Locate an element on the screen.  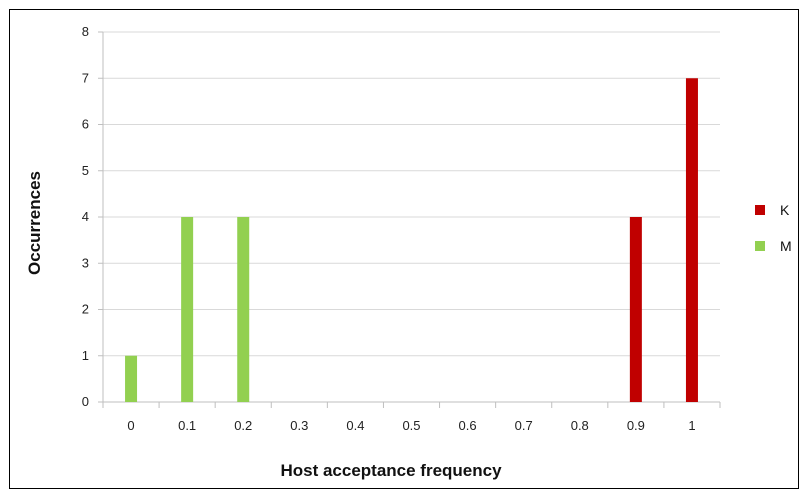
x-tick-label: 0.4 is located at coordinates (355, 425).